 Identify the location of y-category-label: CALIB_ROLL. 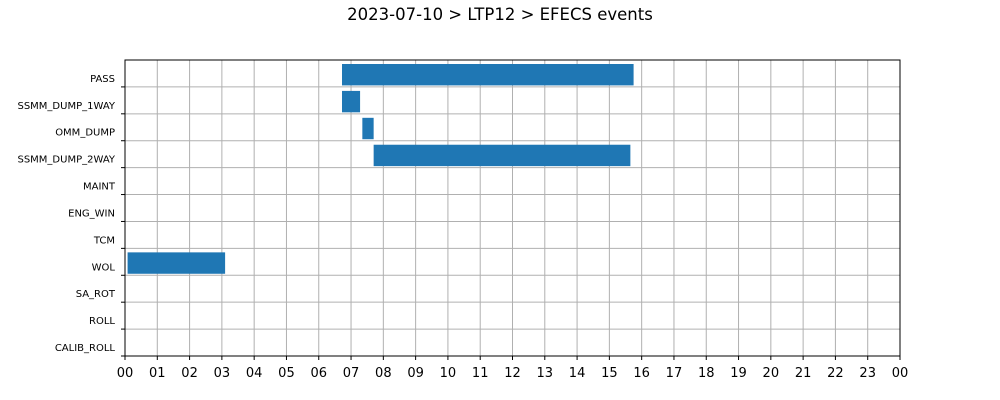
(85, 348).